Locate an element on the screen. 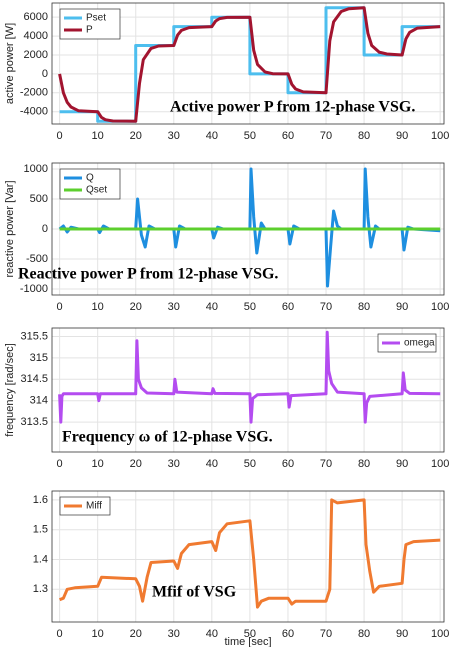 Image resolution: width=474 pixels, height=647 pixels. y-tick-label: -4000 is located at coordinates (34, 112).